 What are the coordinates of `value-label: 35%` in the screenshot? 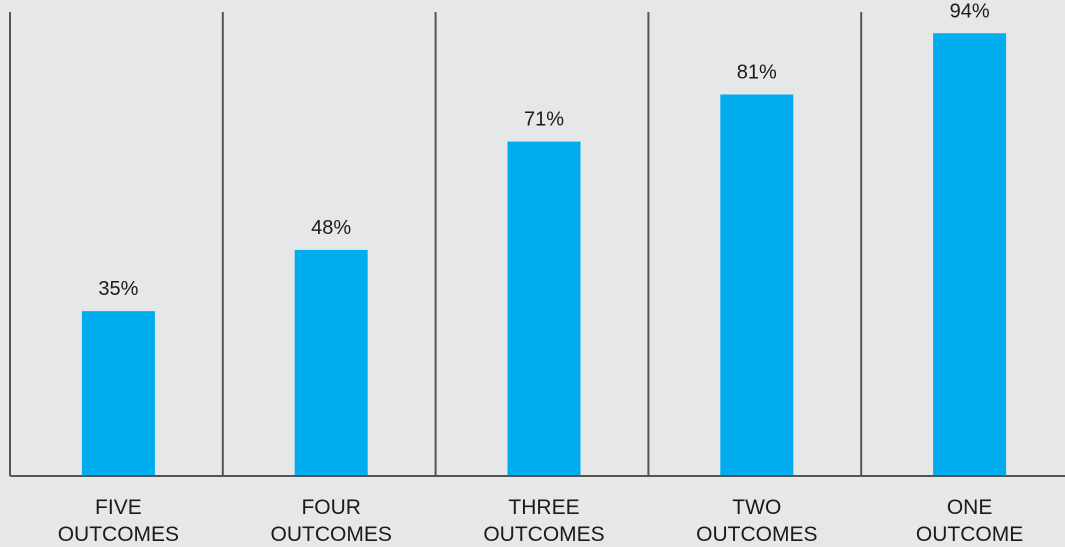 It's located at (118, 289).